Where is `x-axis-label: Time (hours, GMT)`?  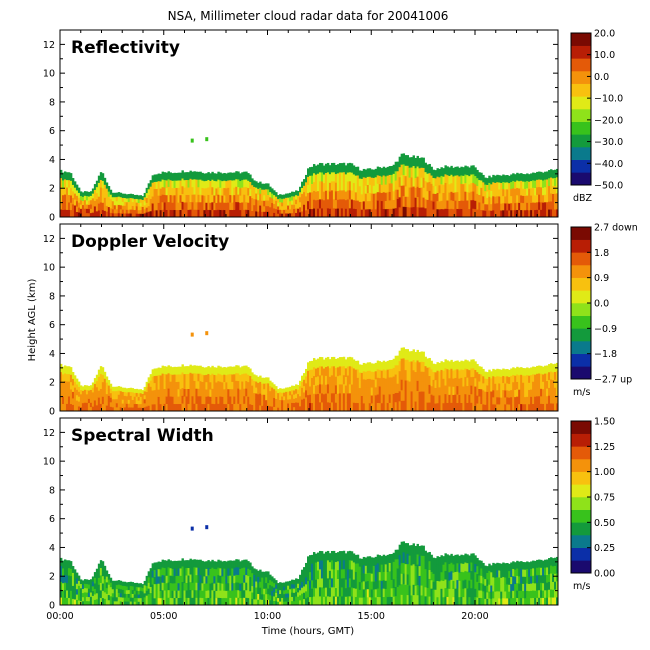
x-axis-label: Time (hours, GMT) is located at coordinates (308, 631).